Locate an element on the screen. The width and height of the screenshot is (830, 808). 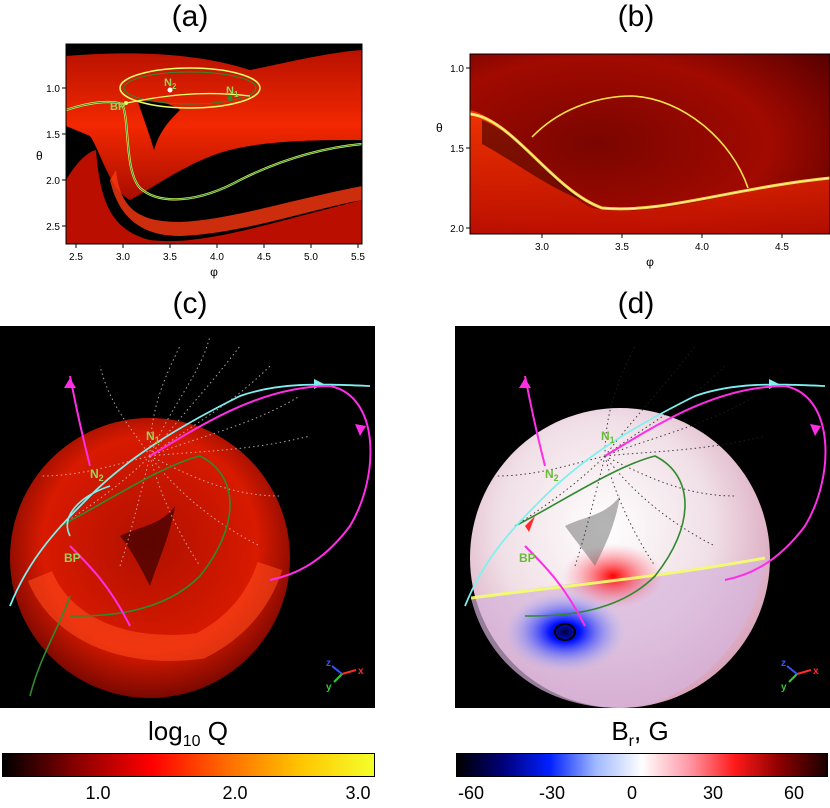
colorbar-left-tick: 1.0 is located at coordinates (98, 793).